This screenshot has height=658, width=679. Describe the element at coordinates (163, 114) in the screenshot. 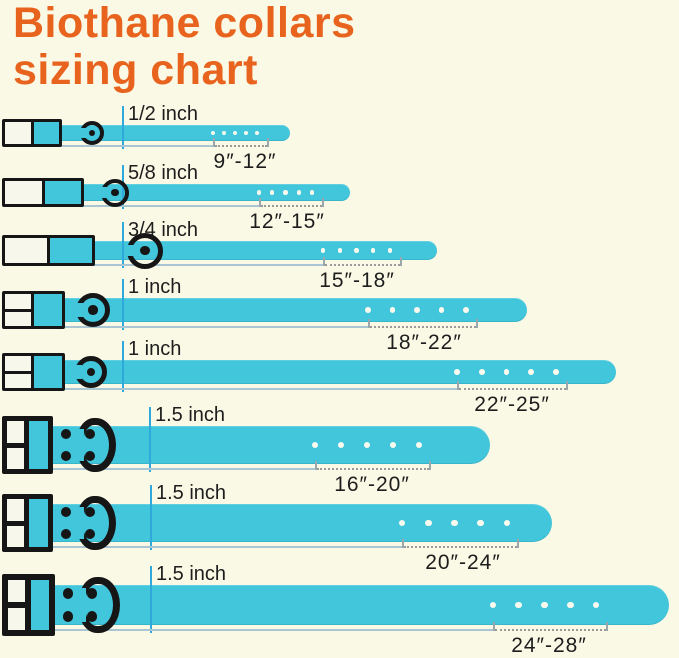

I see `width-label: 1/2 inch` at that location.